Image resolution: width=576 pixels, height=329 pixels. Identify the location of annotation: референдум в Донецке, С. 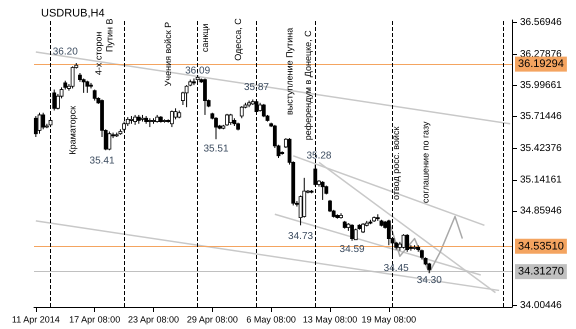
(307, 85).